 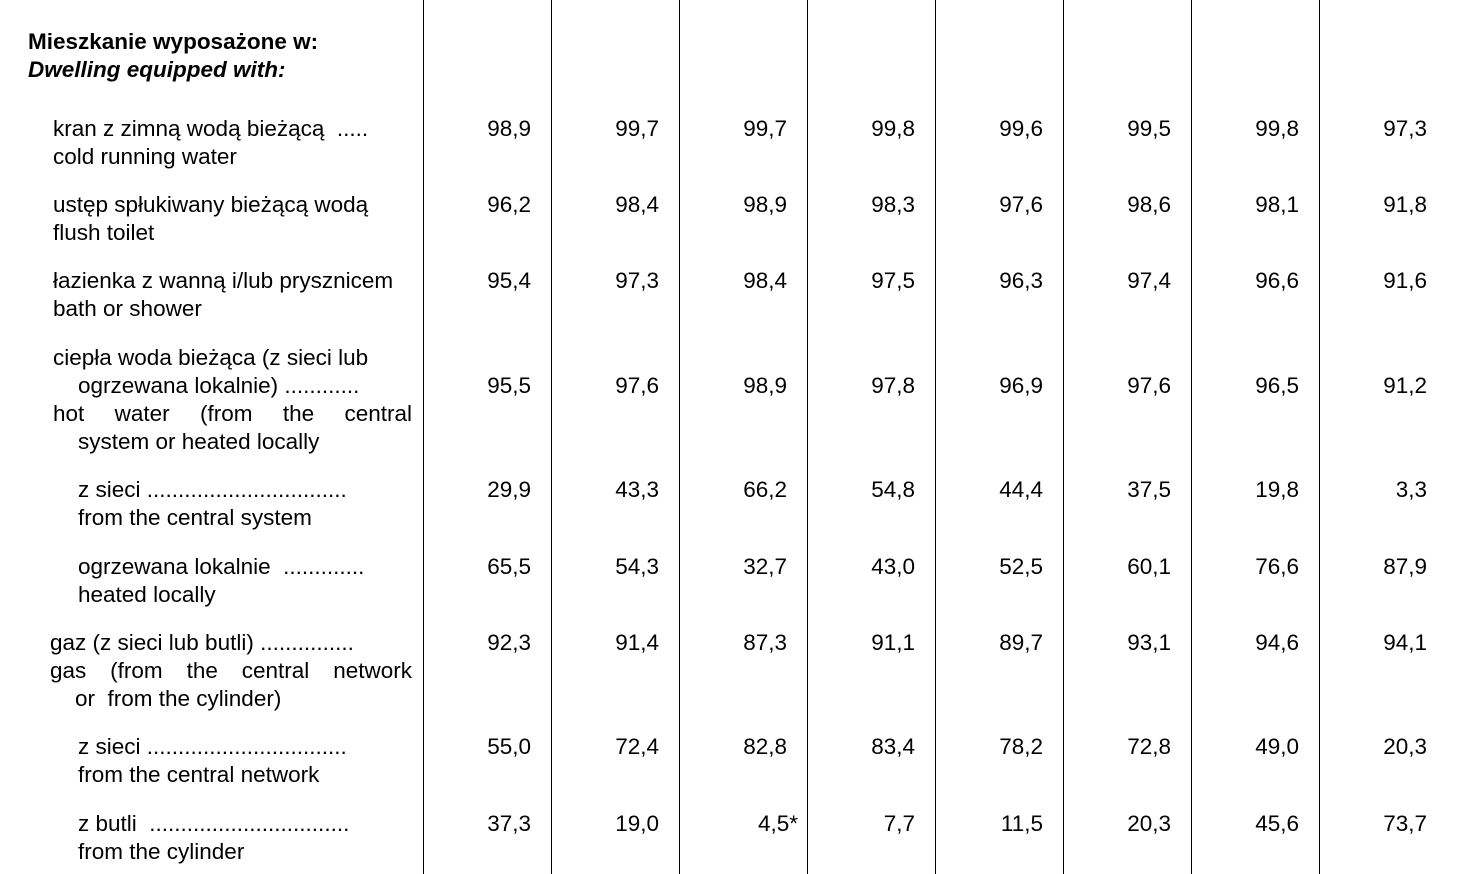 I want to click on heading-english: Dwelling equipped with:, so click(x=157, y=69).